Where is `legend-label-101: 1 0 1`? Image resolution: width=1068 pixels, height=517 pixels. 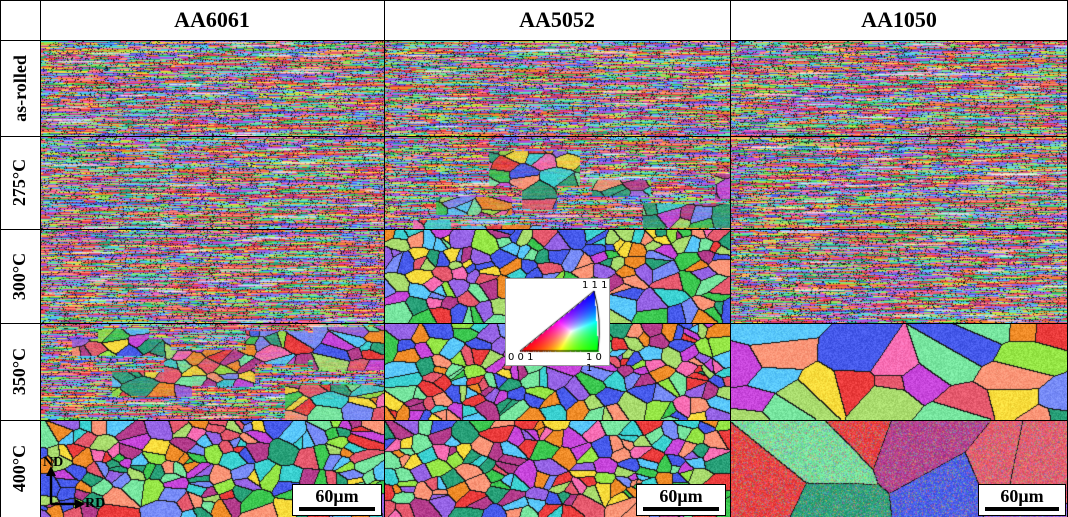
legend-label-101: 1 0 1 is located at coordinates (594, 363).